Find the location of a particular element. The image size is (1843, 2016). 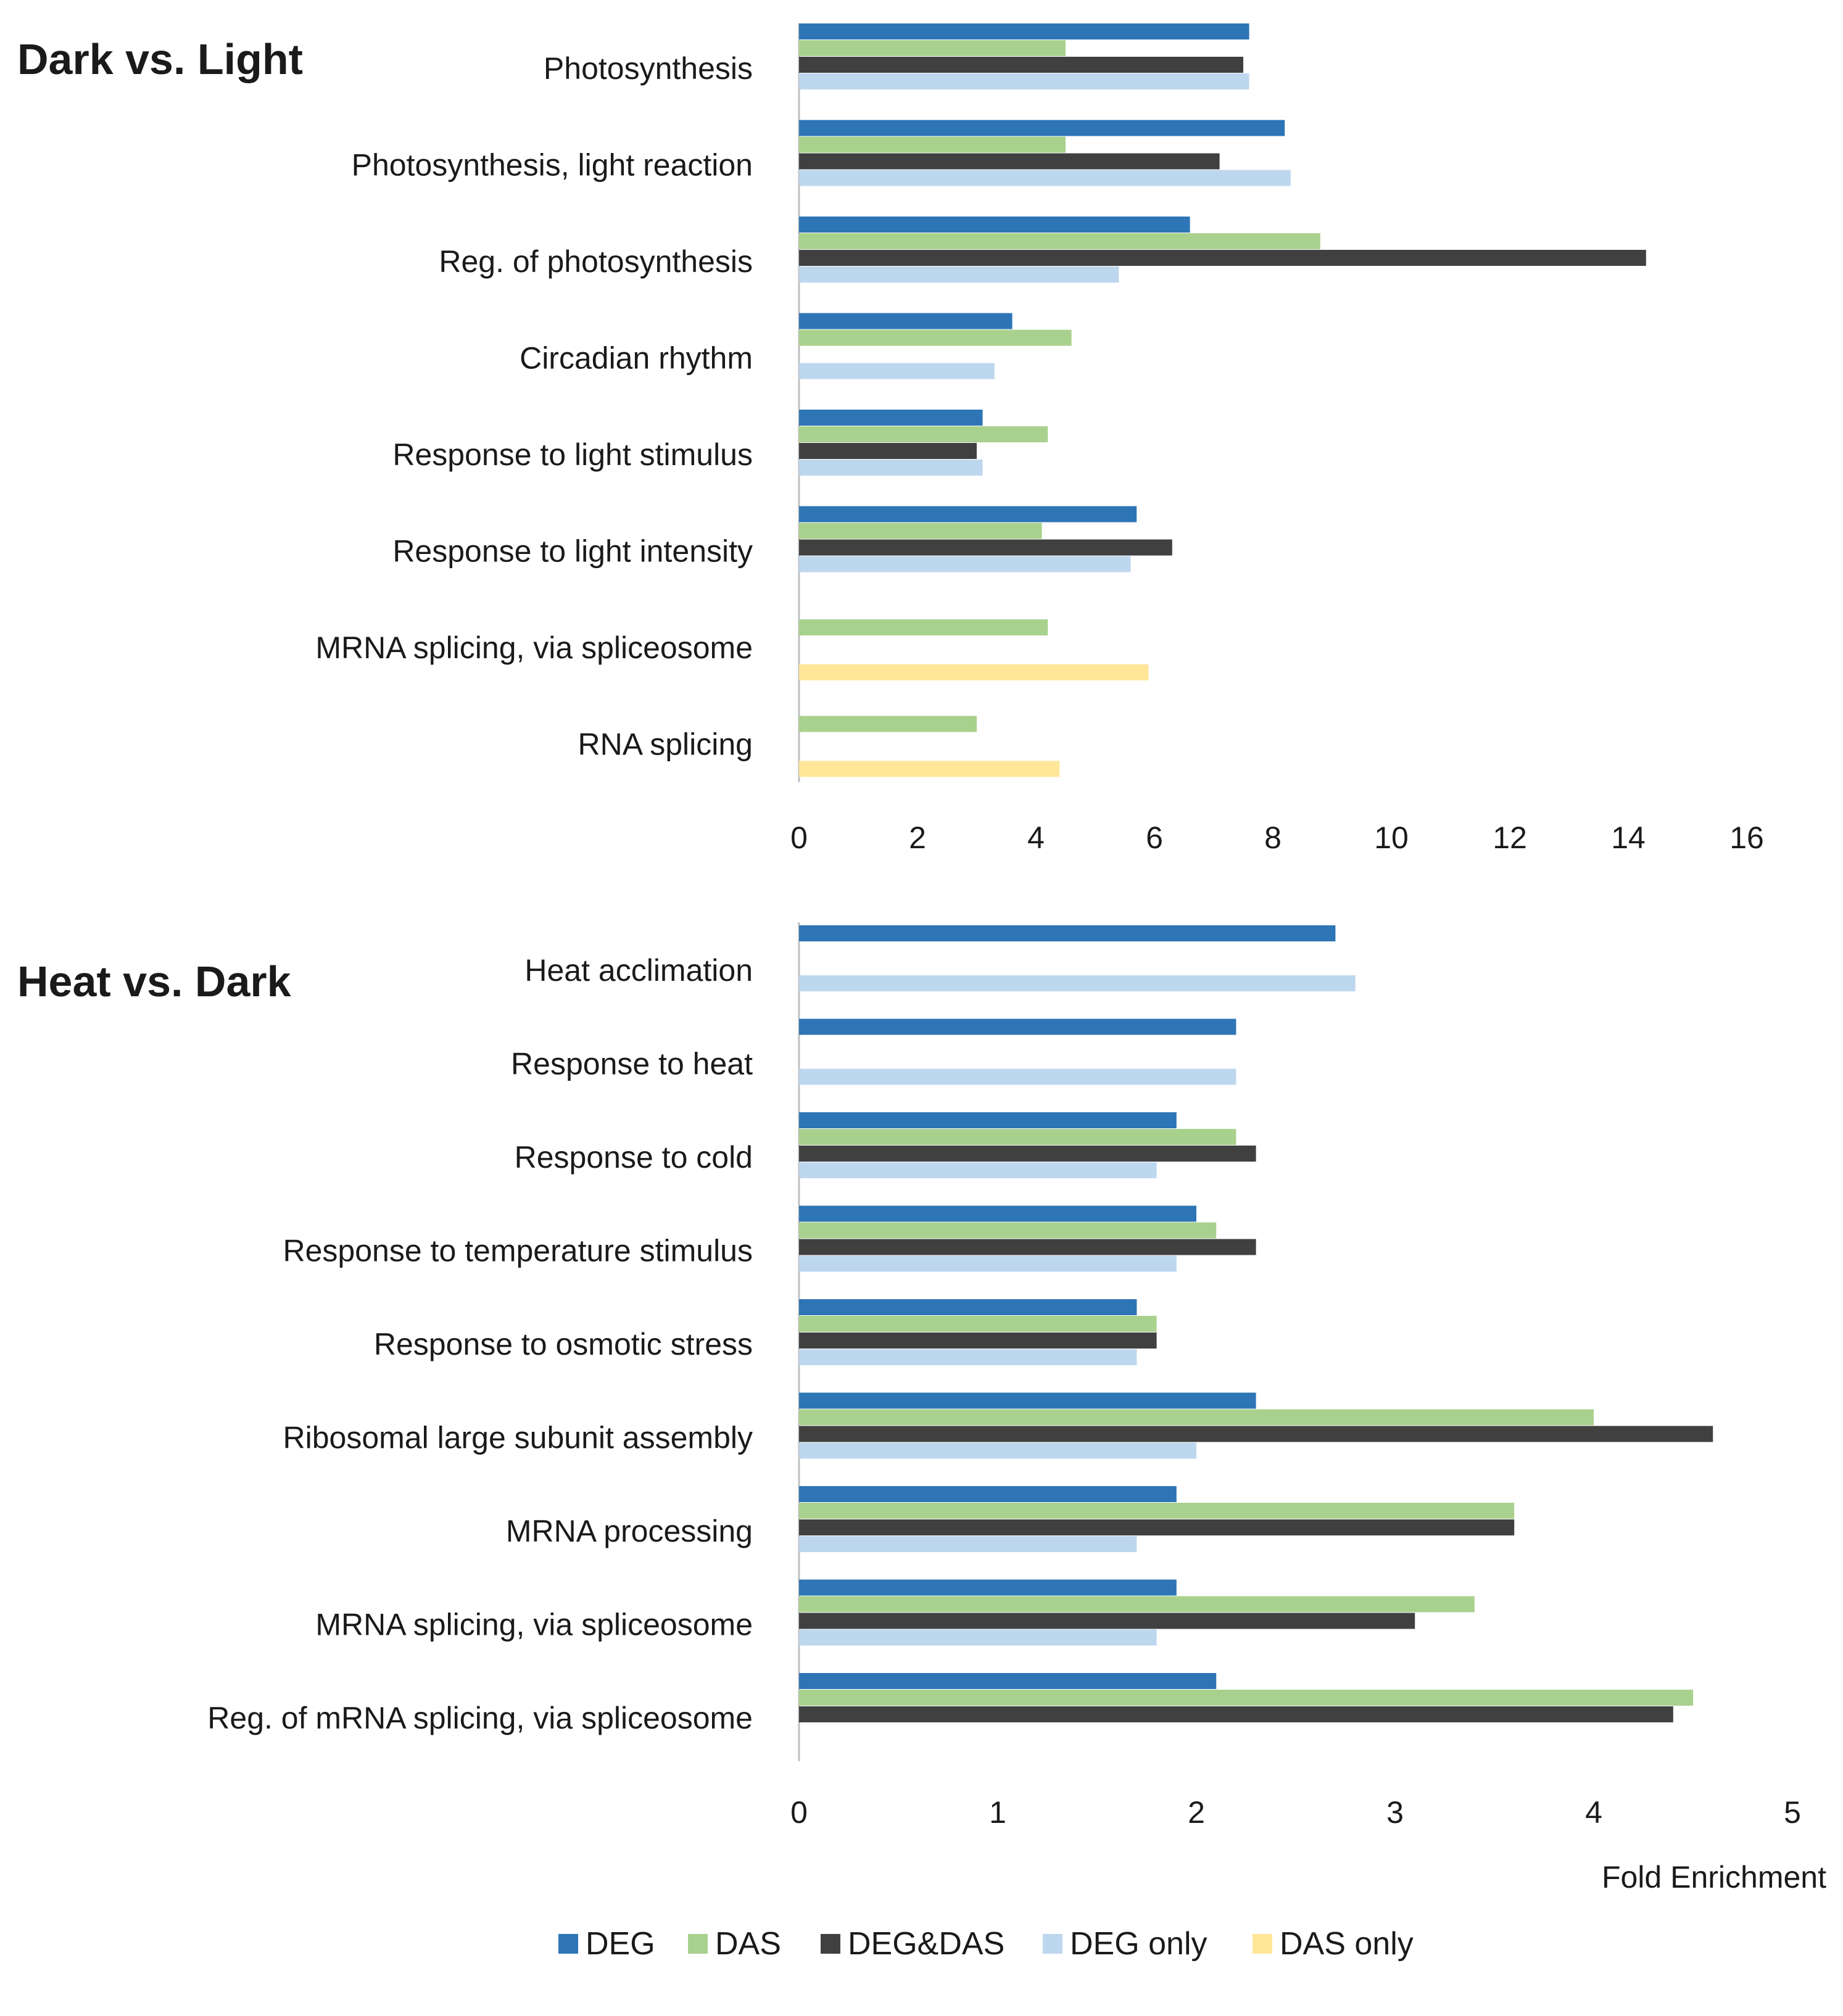

x-tick-label-5: 5 is located at coordinates (1793, 1812).